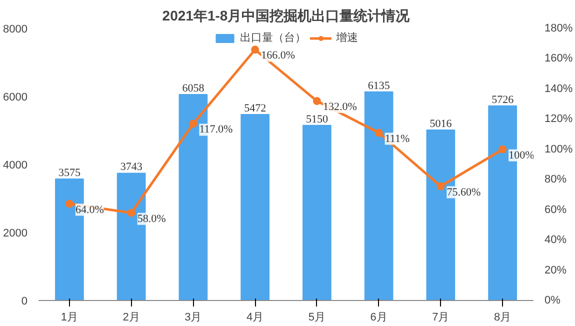  Describe the element at coordinates (131, 318) in the screenshot. I see `x-tick-label: 2月` at that location.